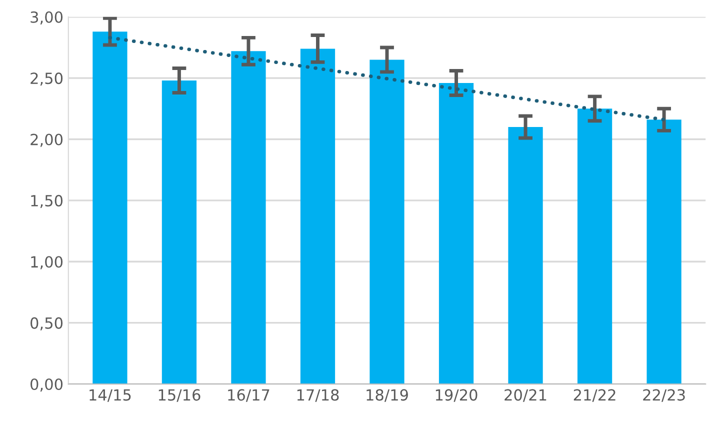  I want to click on y-tick-label: 3,00, so click(46, 17).